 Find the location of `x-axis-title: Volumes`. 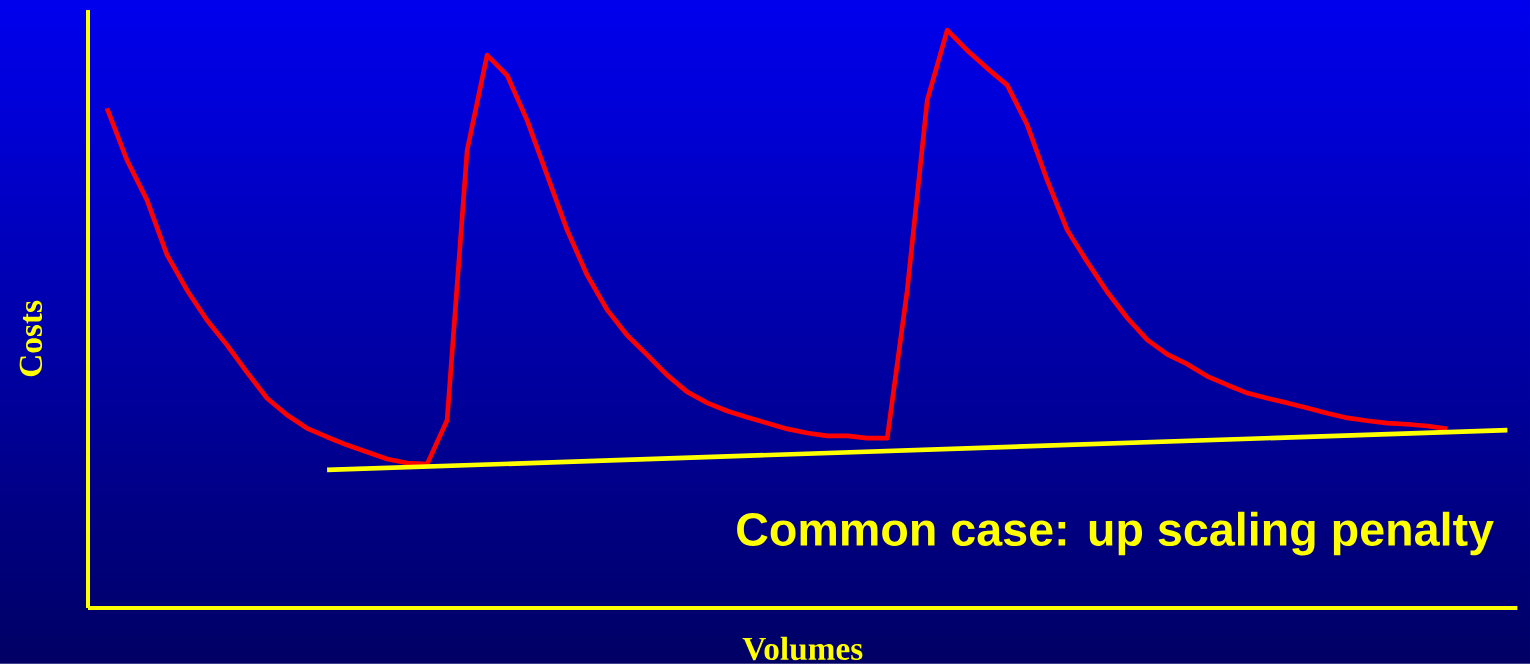

x-axis-title: Volumes is located at coordinates (802, 648).